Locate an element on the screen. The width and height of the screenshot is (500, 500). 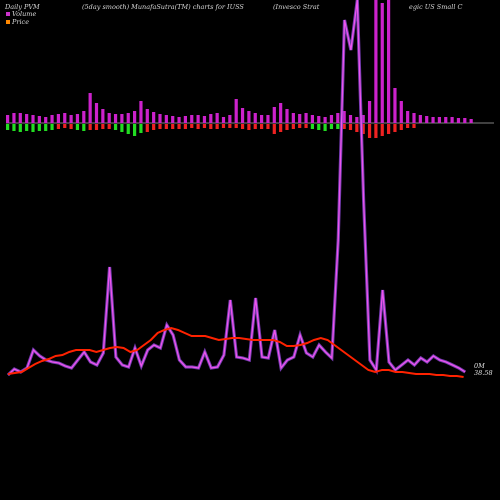
chart-label-left: Daily PVM is located at coordinates (22, 7).